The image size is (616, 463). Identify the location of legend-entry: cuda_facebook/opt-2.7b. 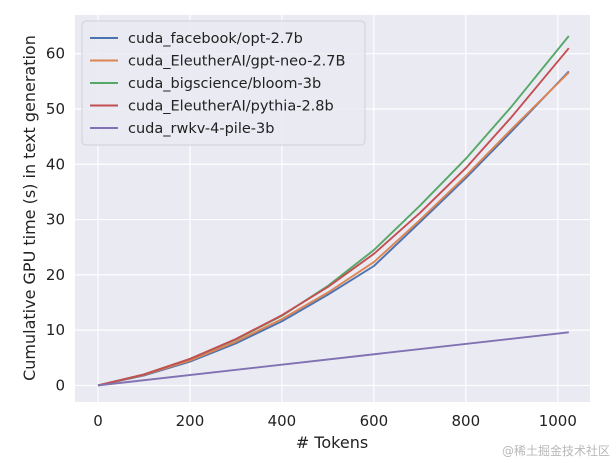
(215, 39).